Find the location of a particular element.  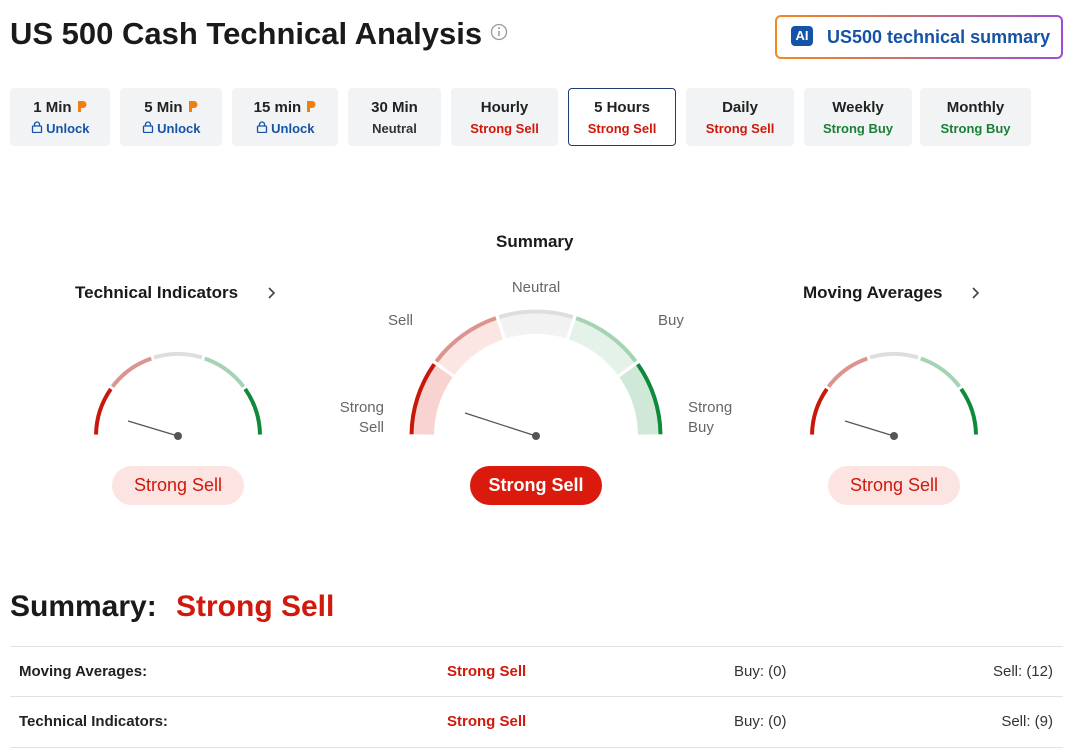

gauge-title: Technical Indicators is located at coordinates (157, 292).